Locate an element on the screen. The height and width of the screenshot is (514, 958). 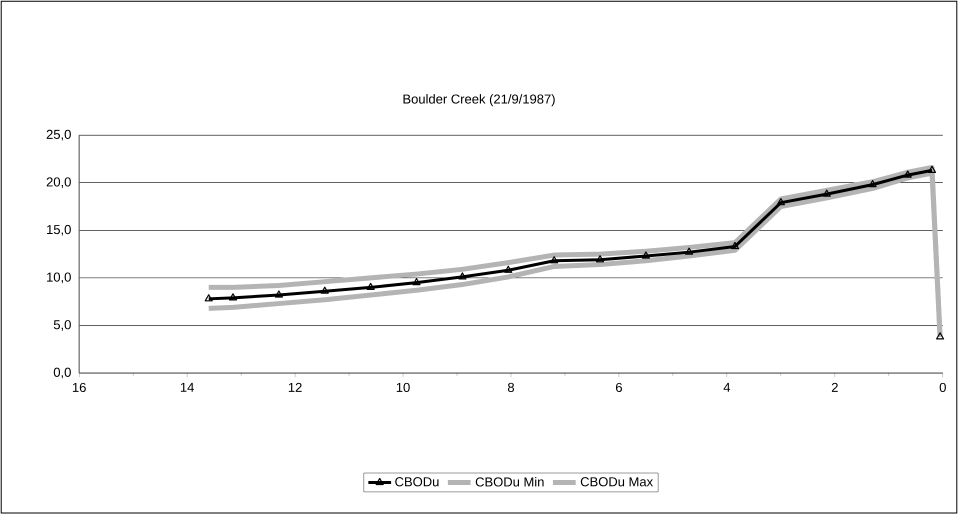
x-tick-label: 2 is located at coordinates (835, 387).